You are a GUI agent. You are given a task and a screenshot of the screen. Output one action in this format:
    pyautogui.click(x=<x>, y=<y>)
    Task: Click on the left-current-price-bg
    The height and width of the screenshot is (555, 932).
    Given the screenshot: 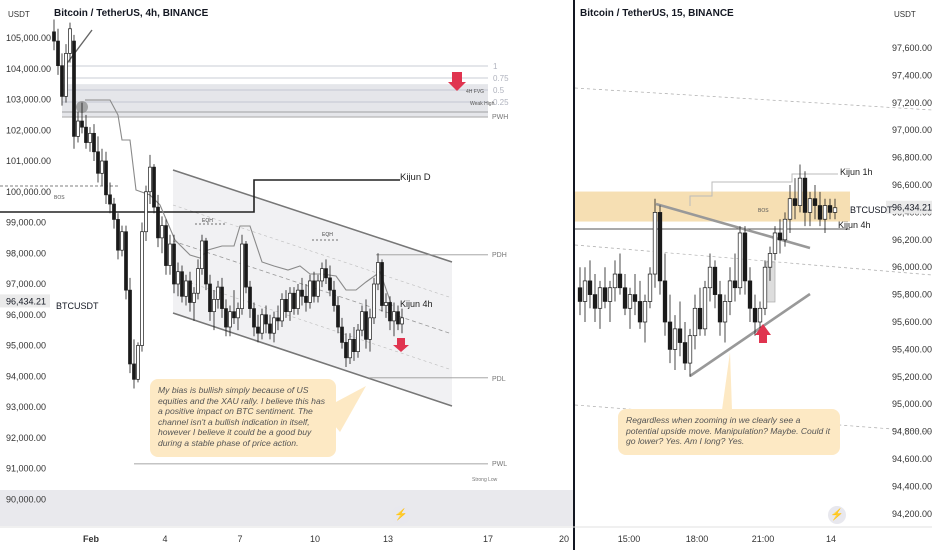 What is the action you would take?
    pyautogui.click(x=25, y=301)
    